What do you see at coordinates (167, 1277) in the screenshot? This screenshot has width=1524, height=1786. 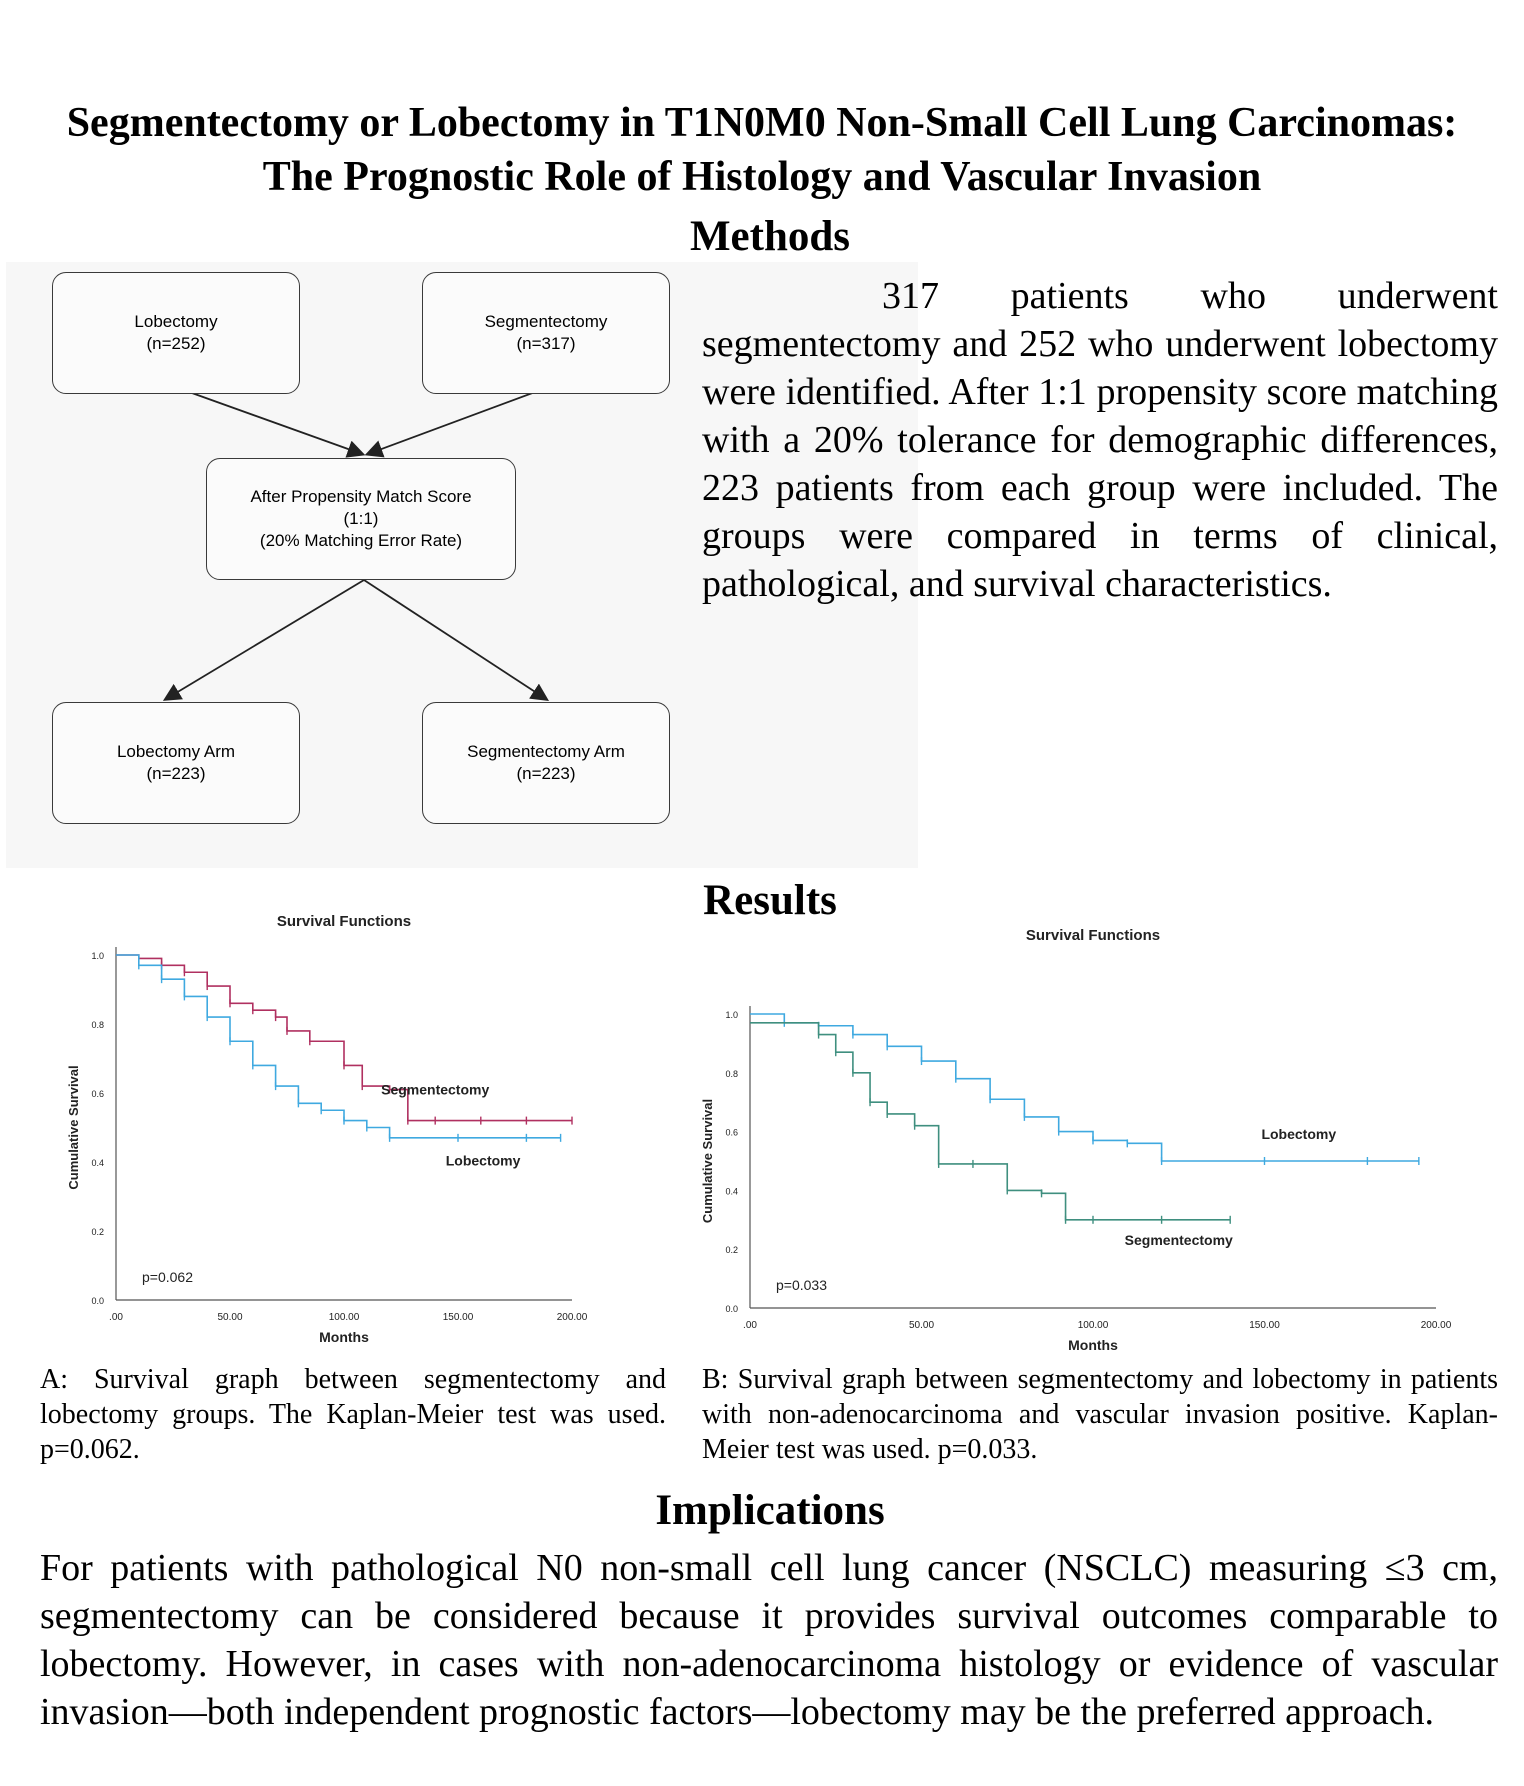 I see `p-value-annotation: p=0.062` at bounding box center [167, 1277].